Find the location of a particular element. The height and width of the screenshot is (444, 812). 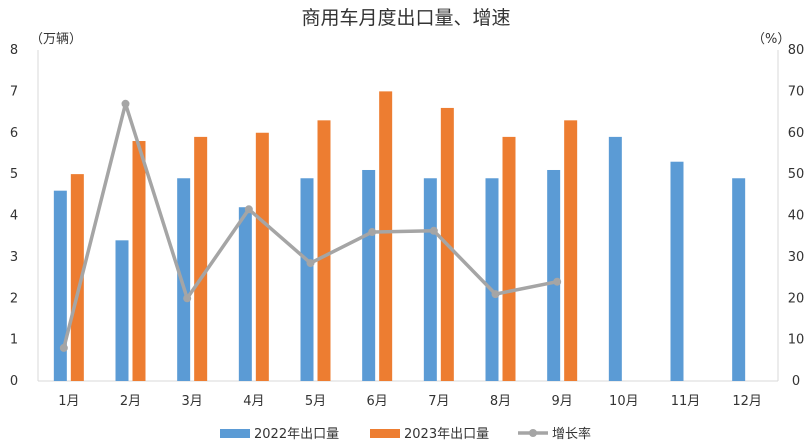

right-tick-label: 10 is located at coordinates (796, 340).